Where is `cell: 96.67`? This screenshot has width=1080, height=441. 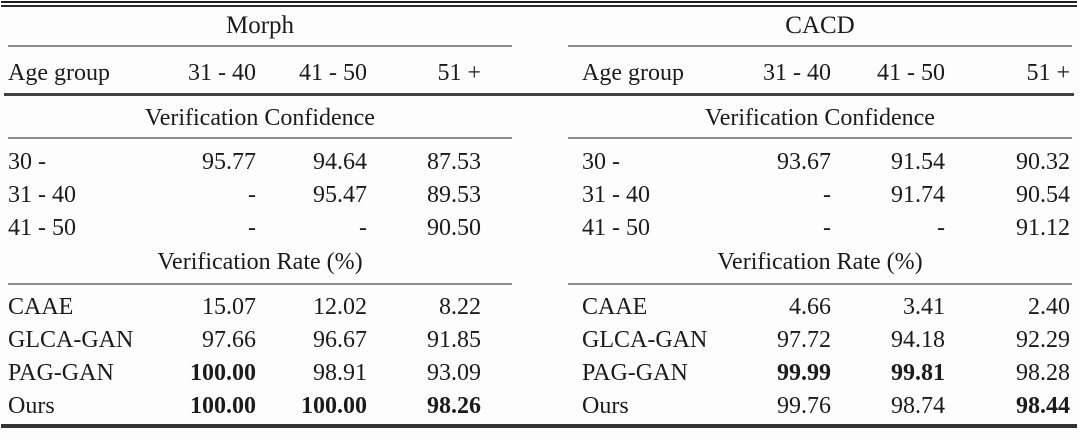 cell: 96.67 is located at coordinates (340, 340).